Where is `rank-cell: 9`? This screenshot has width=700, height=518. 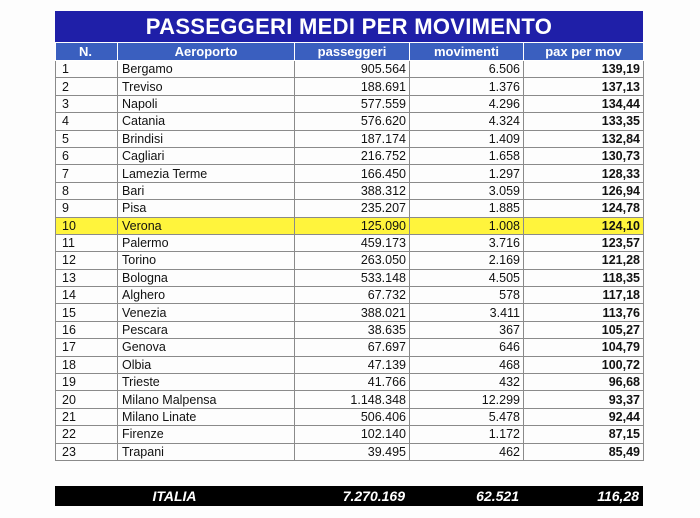
rank-cell: 9 is located at coordinates (86, 208).